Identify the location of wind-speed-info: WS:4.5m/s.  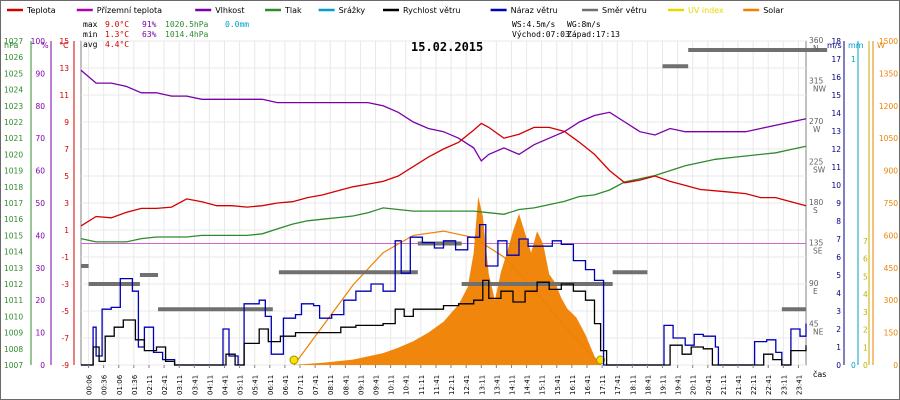
(534, 24).